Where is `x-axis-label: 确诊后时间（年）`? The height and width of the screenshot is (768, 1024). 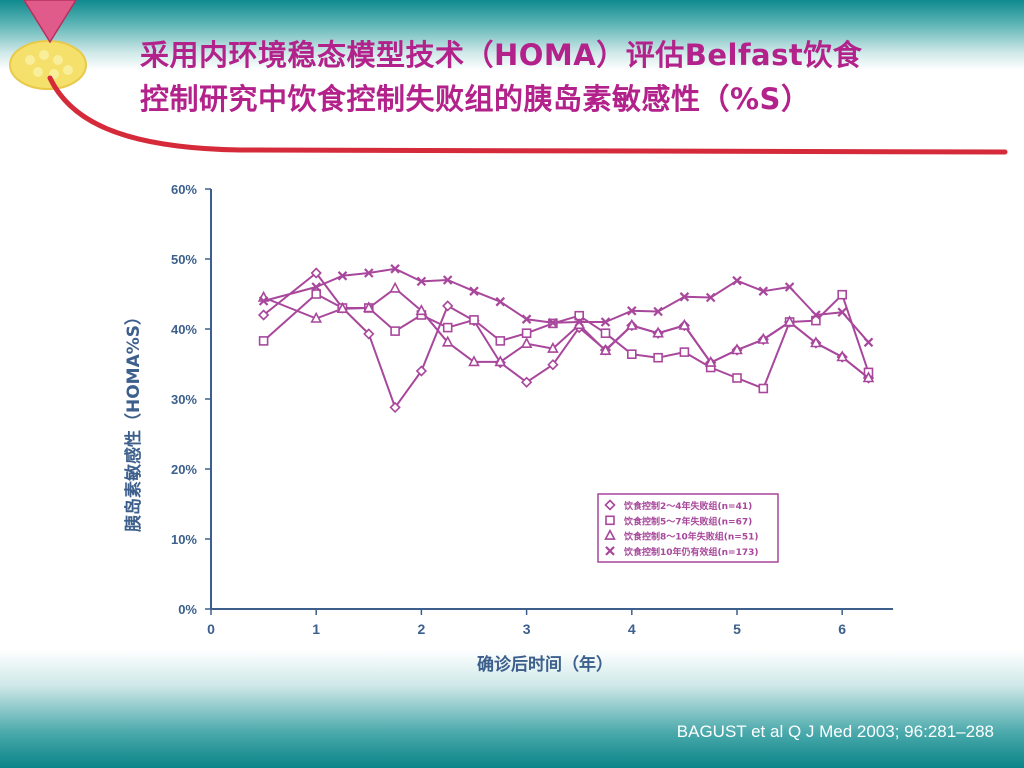 x-axis-label: 确诊后时间（年） is located at coordinates (545, 664).